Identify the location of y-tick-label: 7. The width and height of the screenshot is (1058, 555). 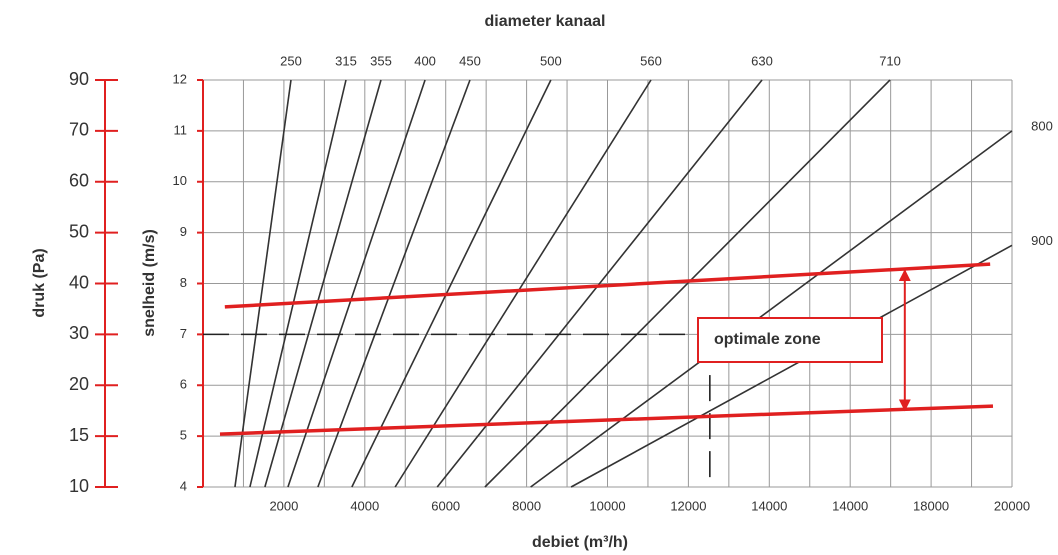
(183, 333).